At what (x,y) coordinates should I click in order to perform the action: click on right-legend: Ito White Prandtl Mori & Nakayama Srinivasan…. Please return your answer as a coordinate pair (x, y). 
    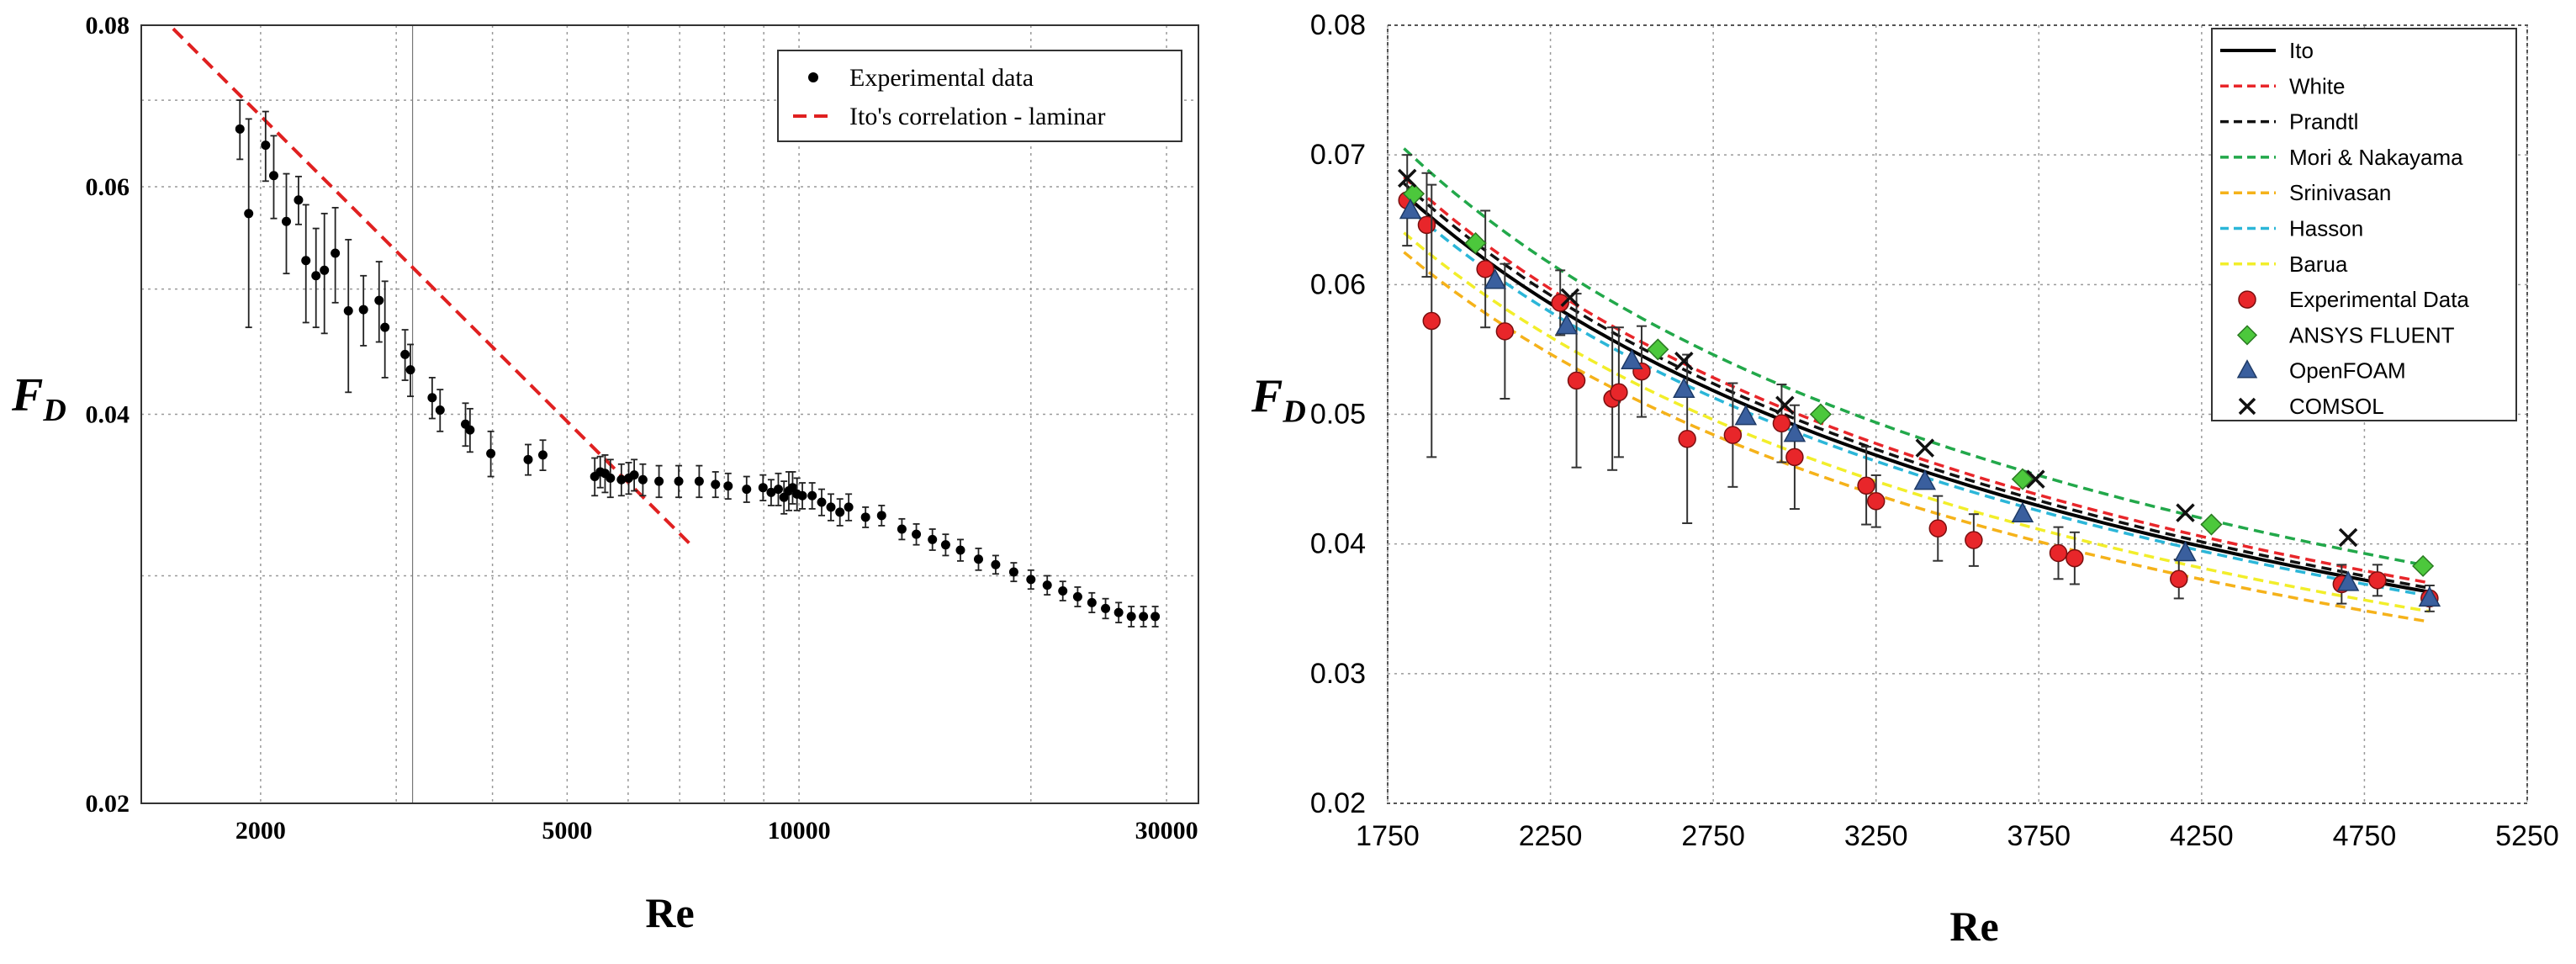
    Looking at the image, I should click on (2364, 224).